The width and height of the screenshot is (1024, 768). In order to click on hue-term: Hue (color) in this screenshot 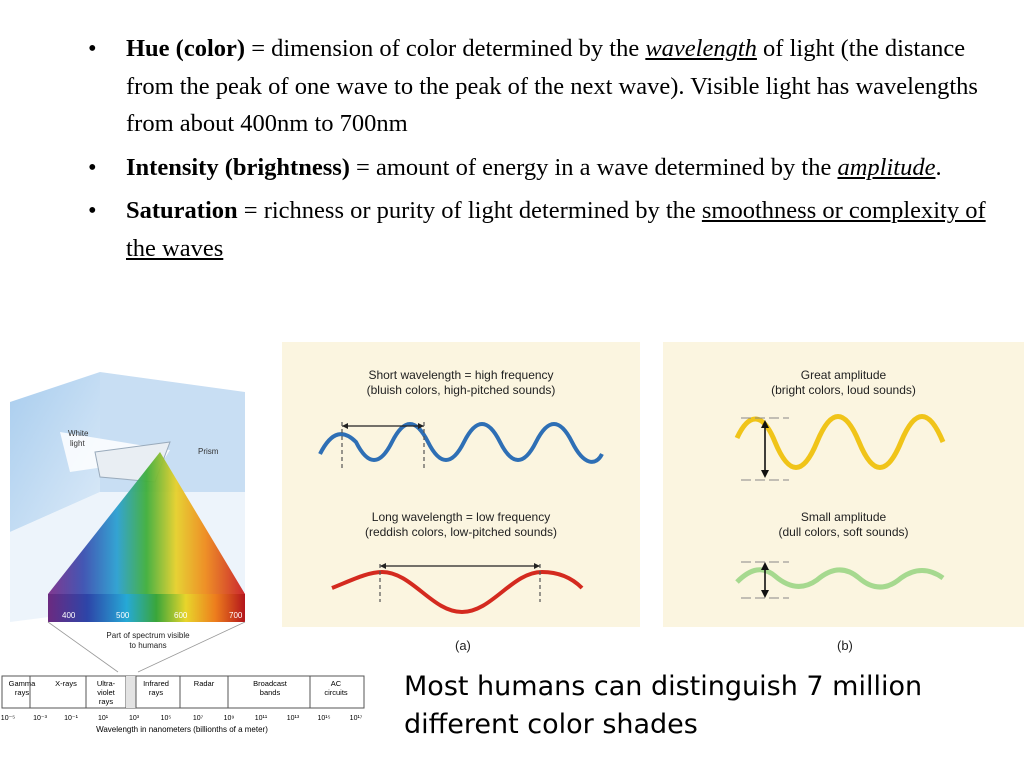, I will do `click(186, 48)`.